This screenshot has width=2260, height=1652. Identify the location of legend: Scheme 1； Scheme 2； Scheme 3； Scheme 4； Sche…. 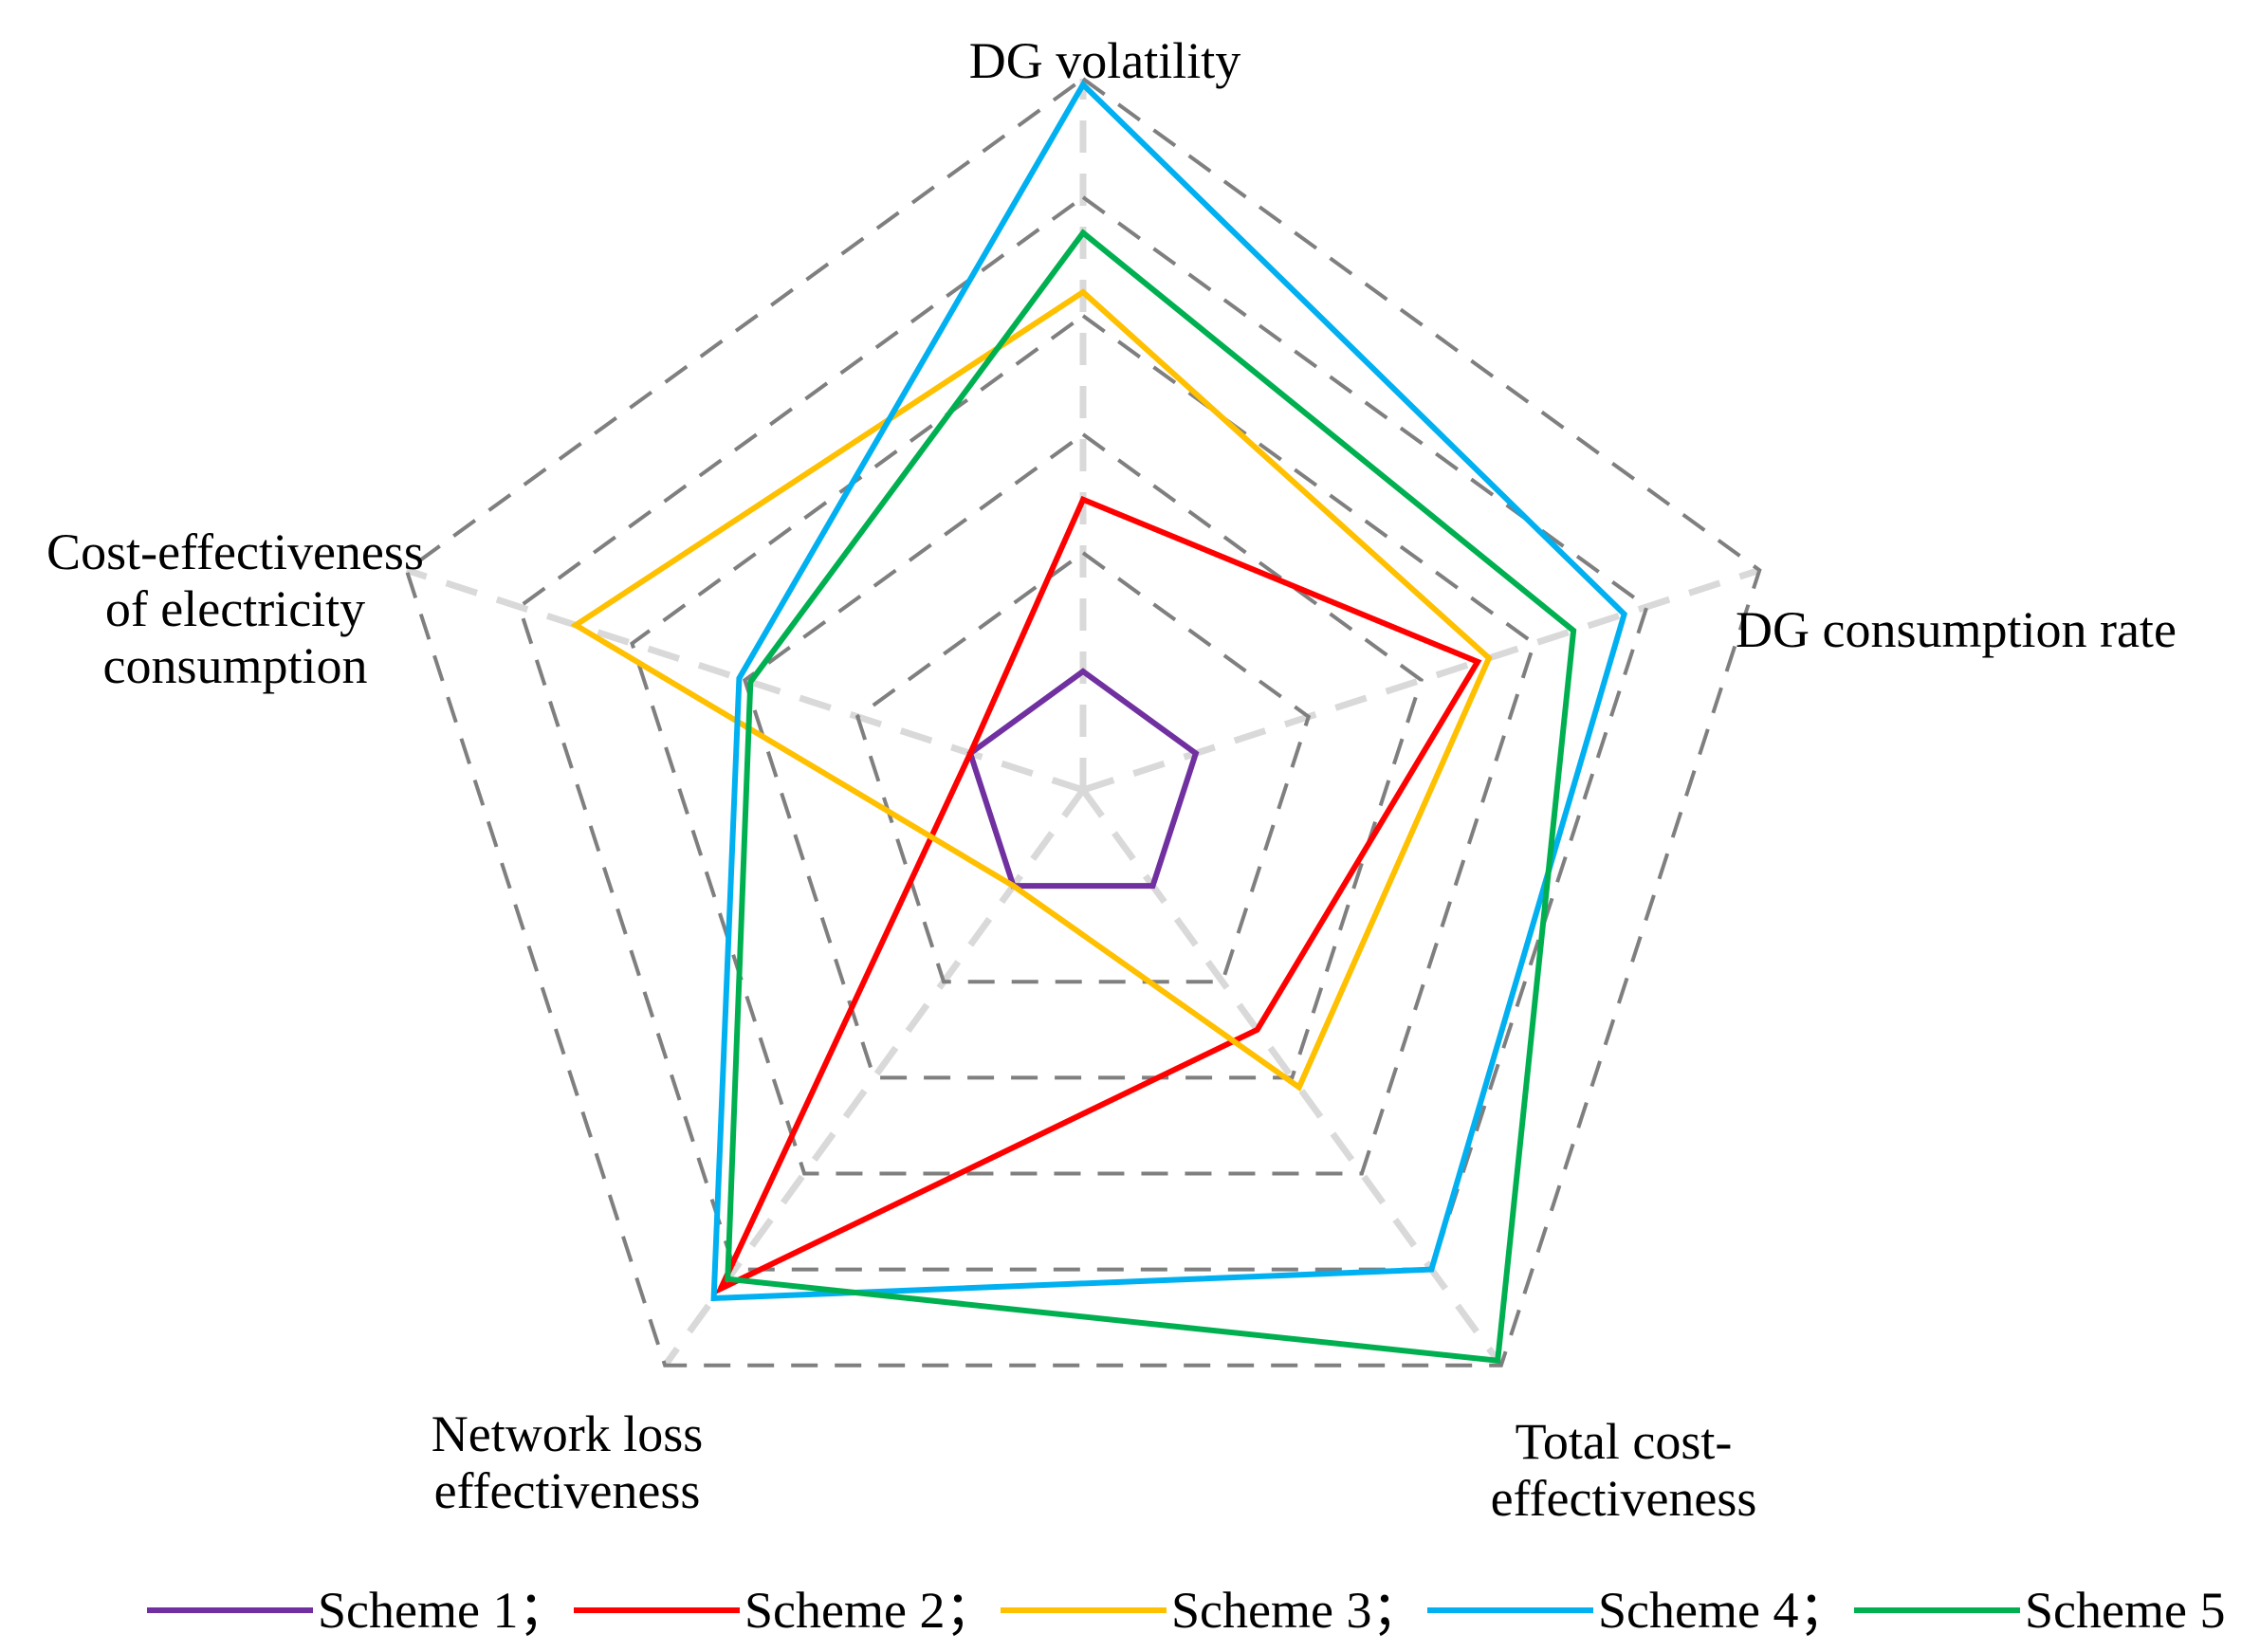
(1186, 1610).